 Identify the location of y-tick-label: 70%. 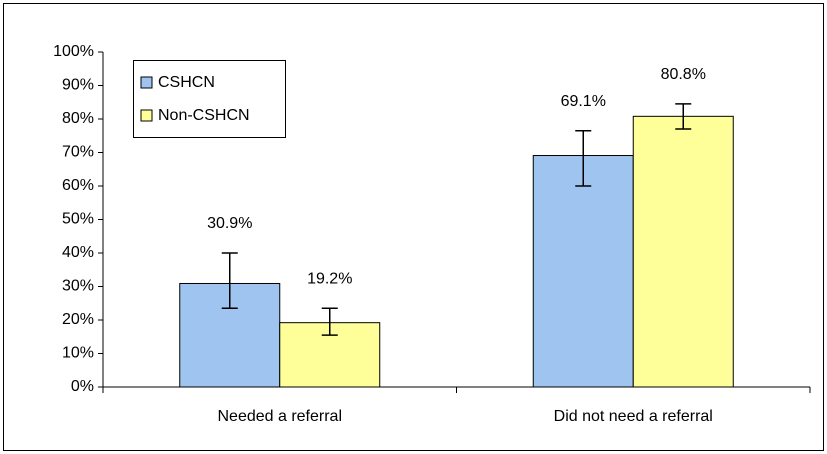
(78, 152).